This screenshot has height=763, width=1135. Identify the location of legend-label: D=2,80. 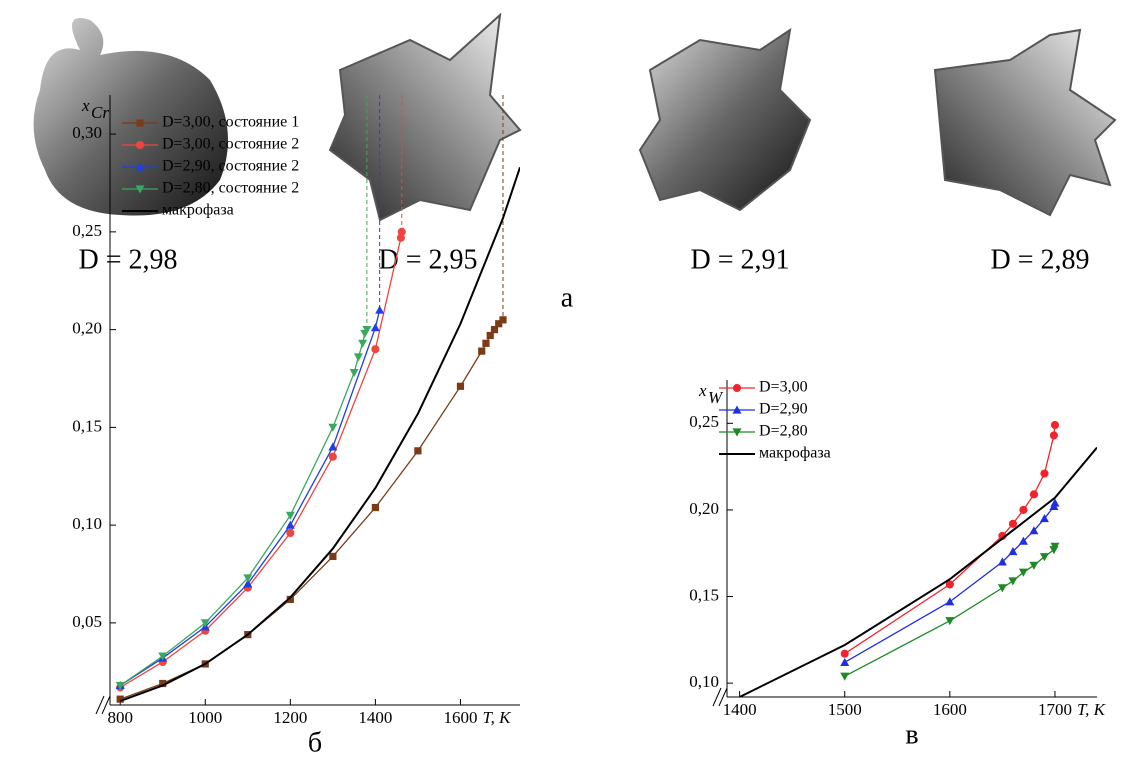
(783, 431).